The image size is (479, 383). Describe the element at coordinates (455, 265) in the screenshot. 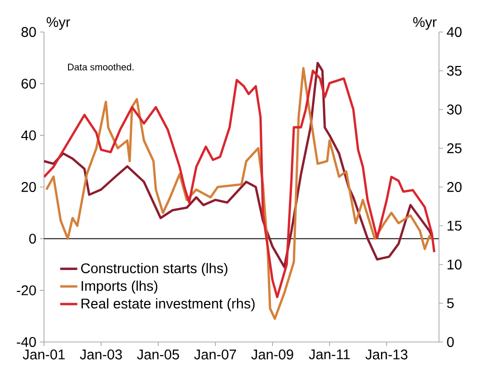

I see `y2-tick-label: 10` at that location.